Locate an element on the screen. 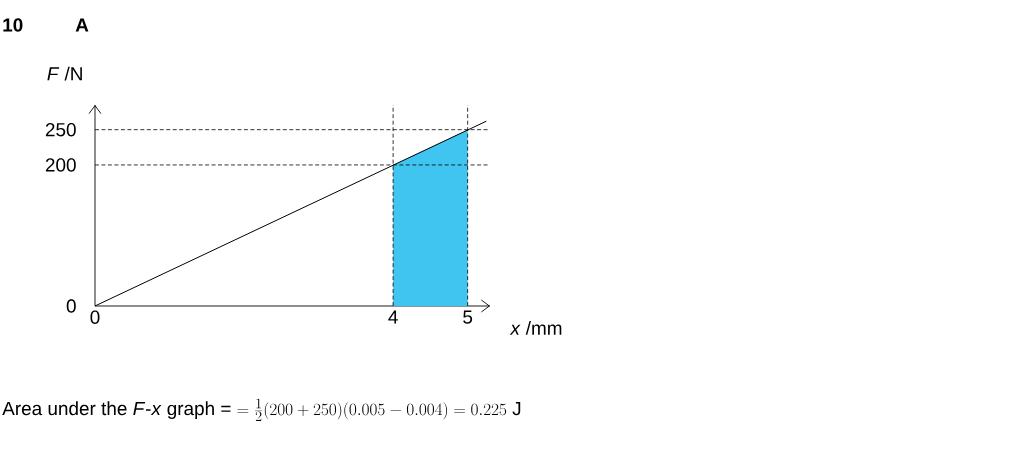  x-axis-title: x /mm is located at coordinates (535, 327).